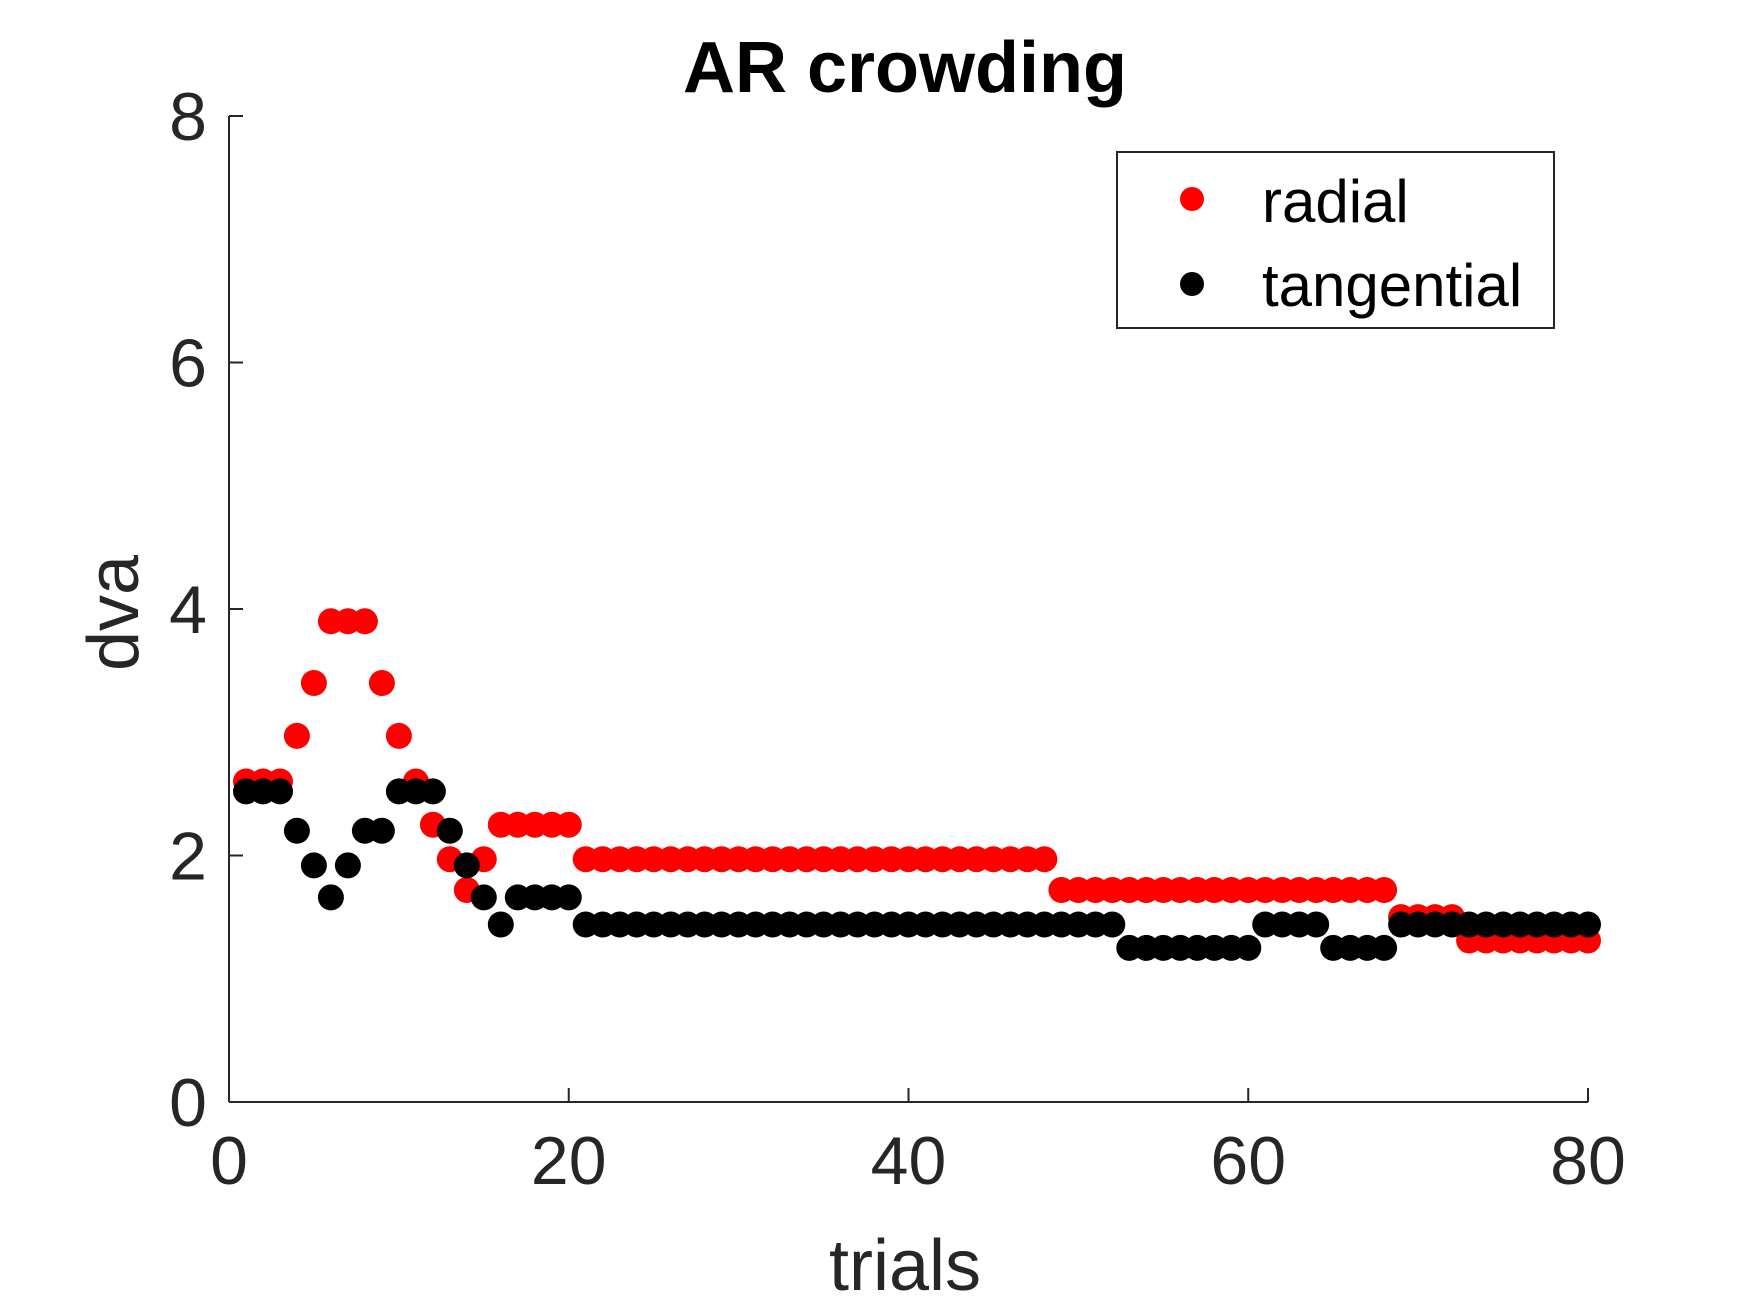 The height and width of the screenshot is (1313, 1750). I want to click on x-tick-label: 20, so click(569, 1161).